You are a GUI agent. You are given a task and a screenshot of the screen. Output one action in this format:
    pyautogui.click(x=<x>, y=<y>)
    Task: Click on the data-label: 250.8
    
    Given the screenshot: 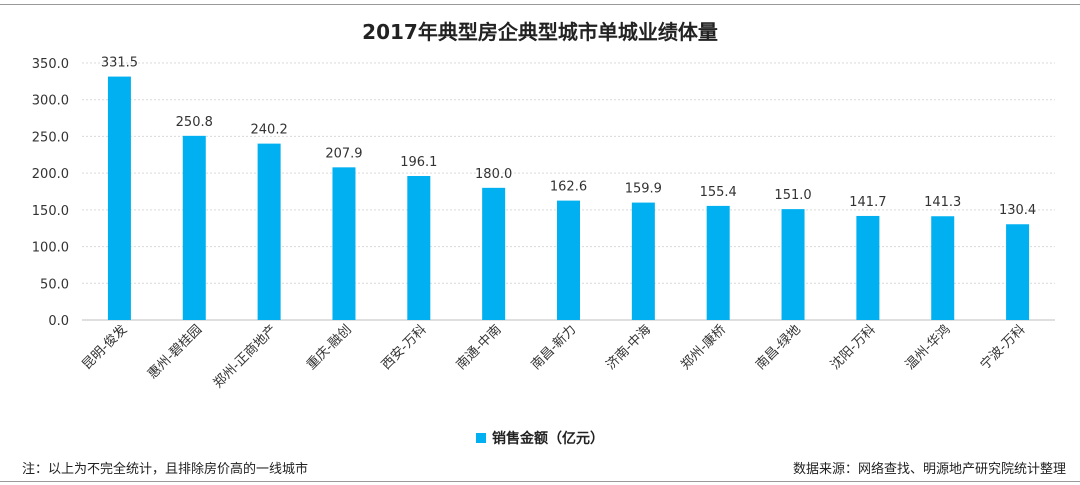 What is the action you would take?
    pyautogui.click(x=194, y=122)
    